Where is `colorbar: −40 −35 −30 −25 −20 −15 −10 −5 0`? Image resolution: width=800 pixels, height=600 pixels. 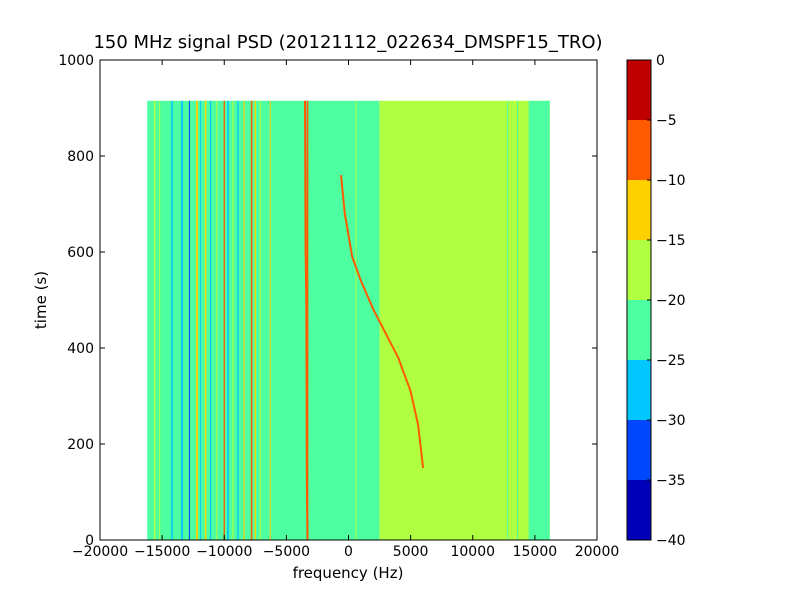
colorbar: −40 −35 −30 −25 −20 −15 −10 −5 0 is located at coordinates (656, 301).